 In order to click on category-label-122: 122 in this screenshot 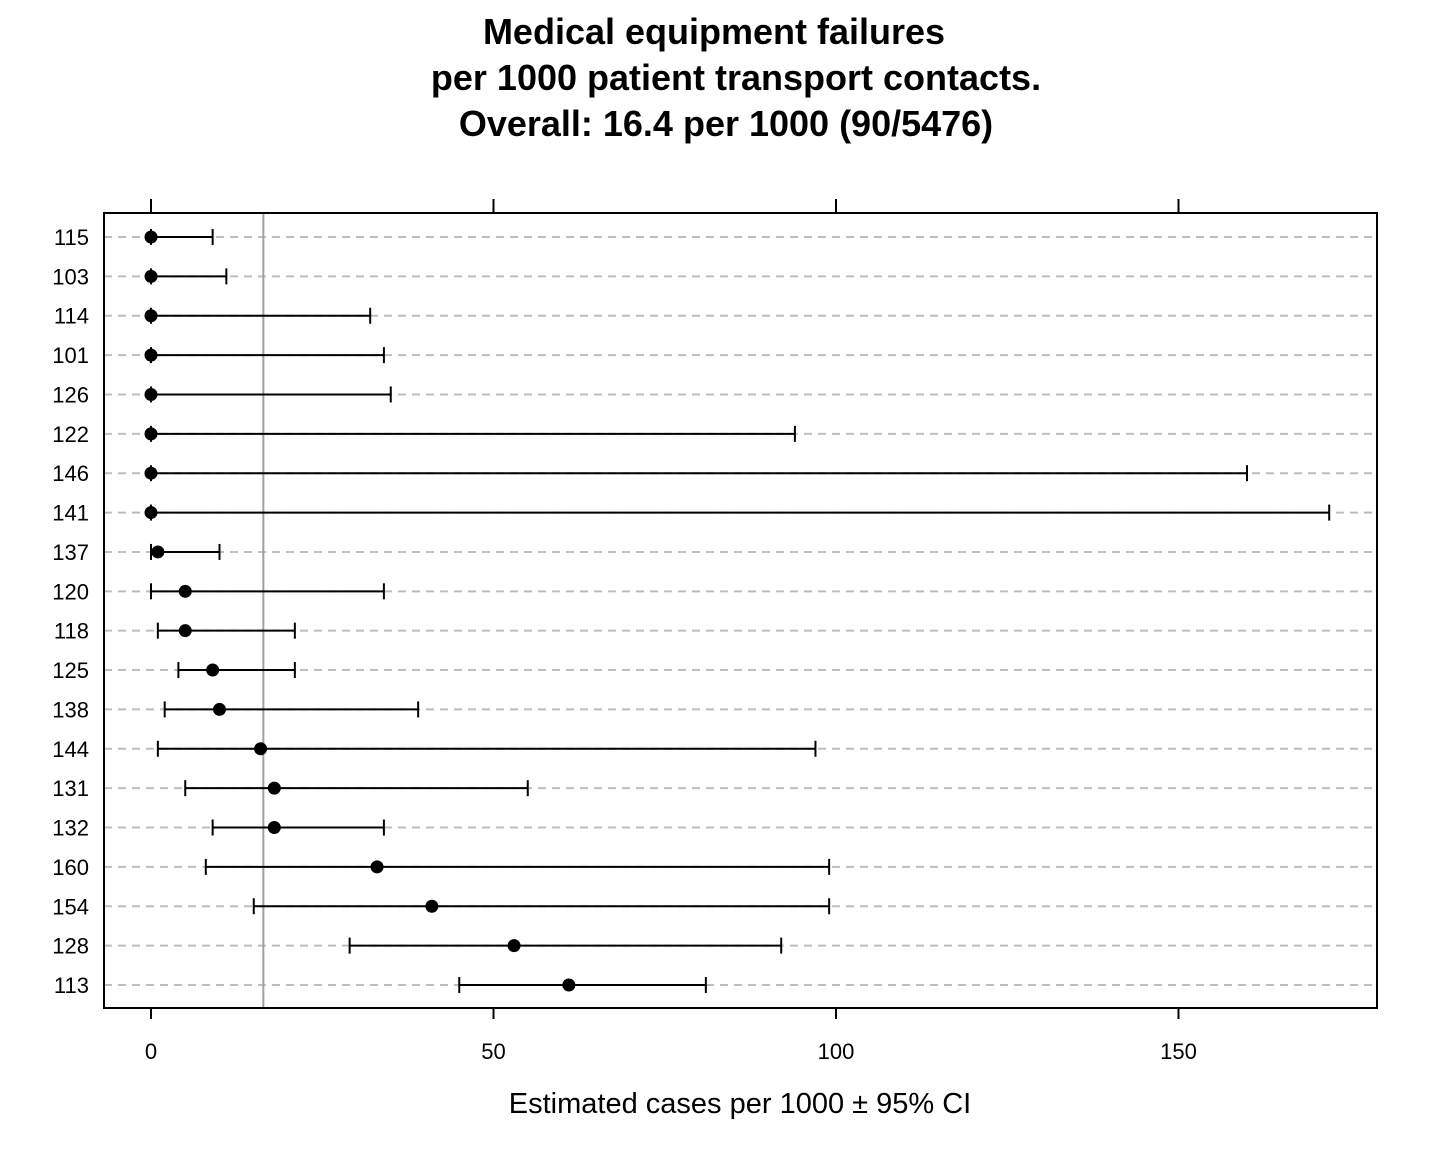, I will do `click(70, 434)`.